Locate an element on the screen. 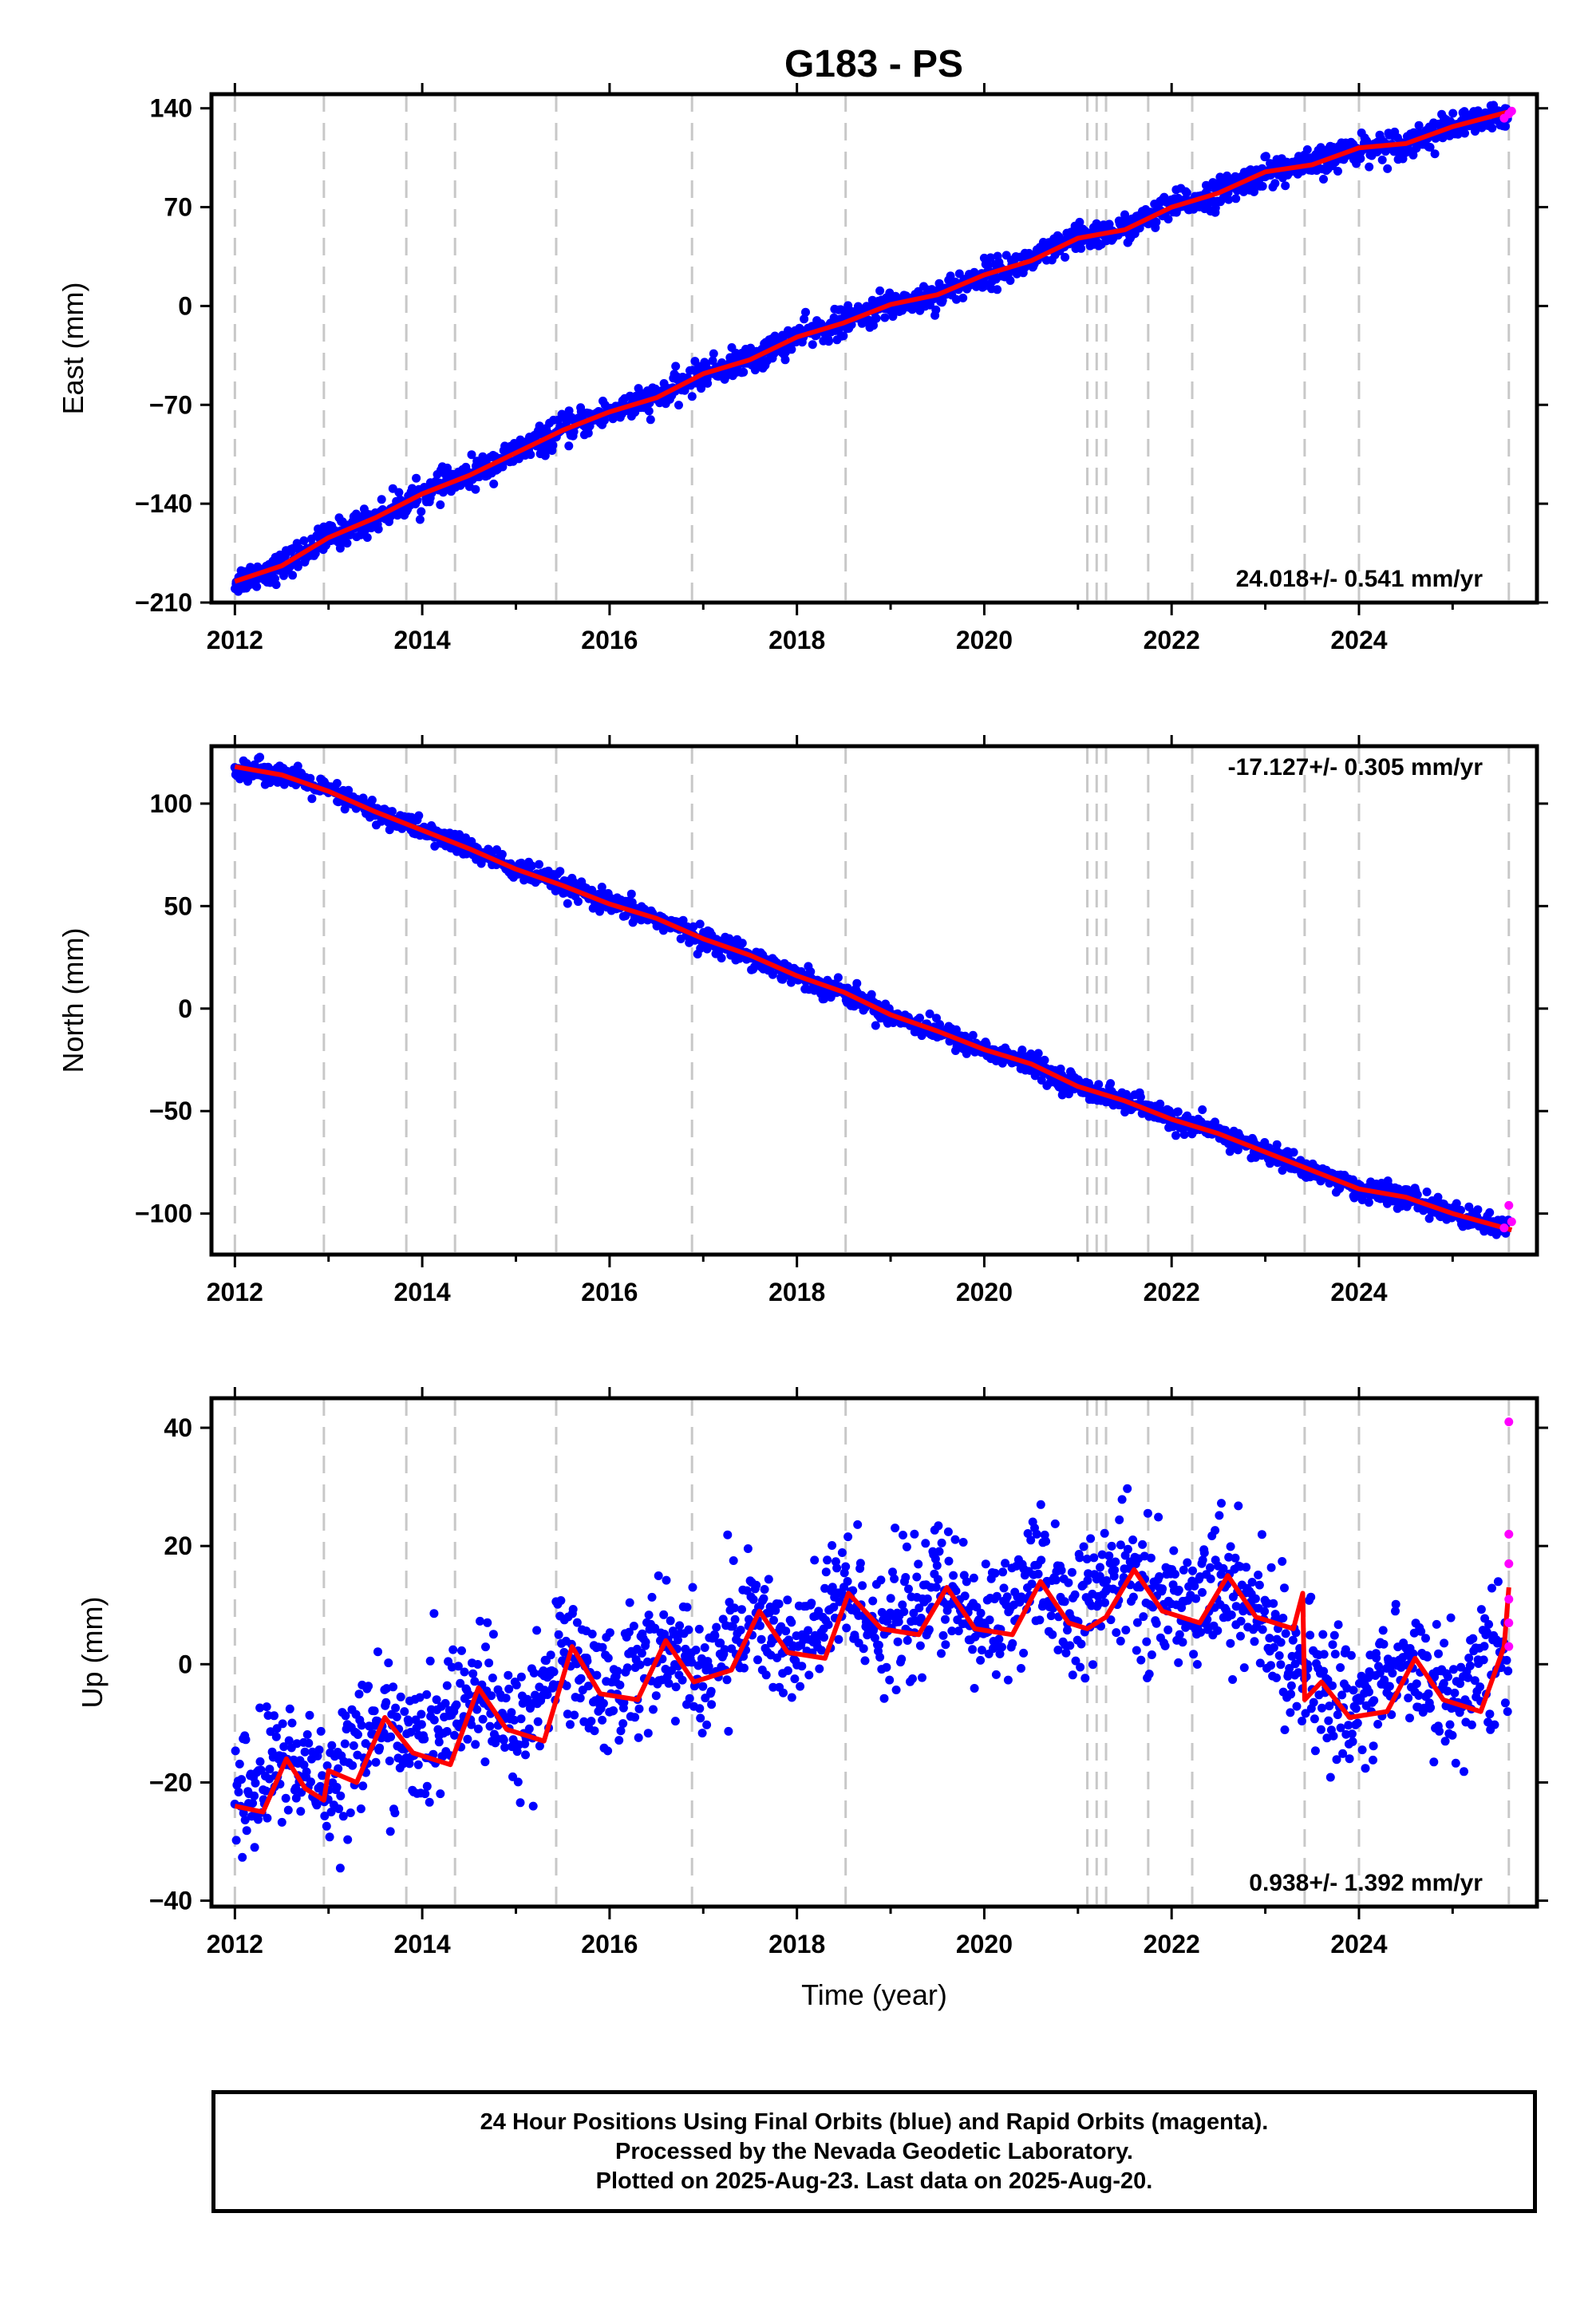 This screenshot has height=2316, width=1596. ytick-label-0-1: −140 is located at coordinates (163, 503).